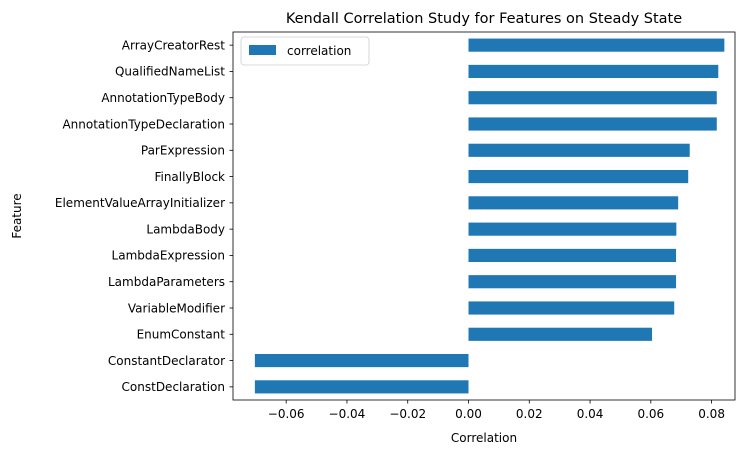  What do you see at coordinates (496, 410) in the screenshot?
I see `x-axis-ticks: −0.06 −0.04 −0.02 0.00 0.02 0.04 0.06 0.08` at bounding box center [496, 410].